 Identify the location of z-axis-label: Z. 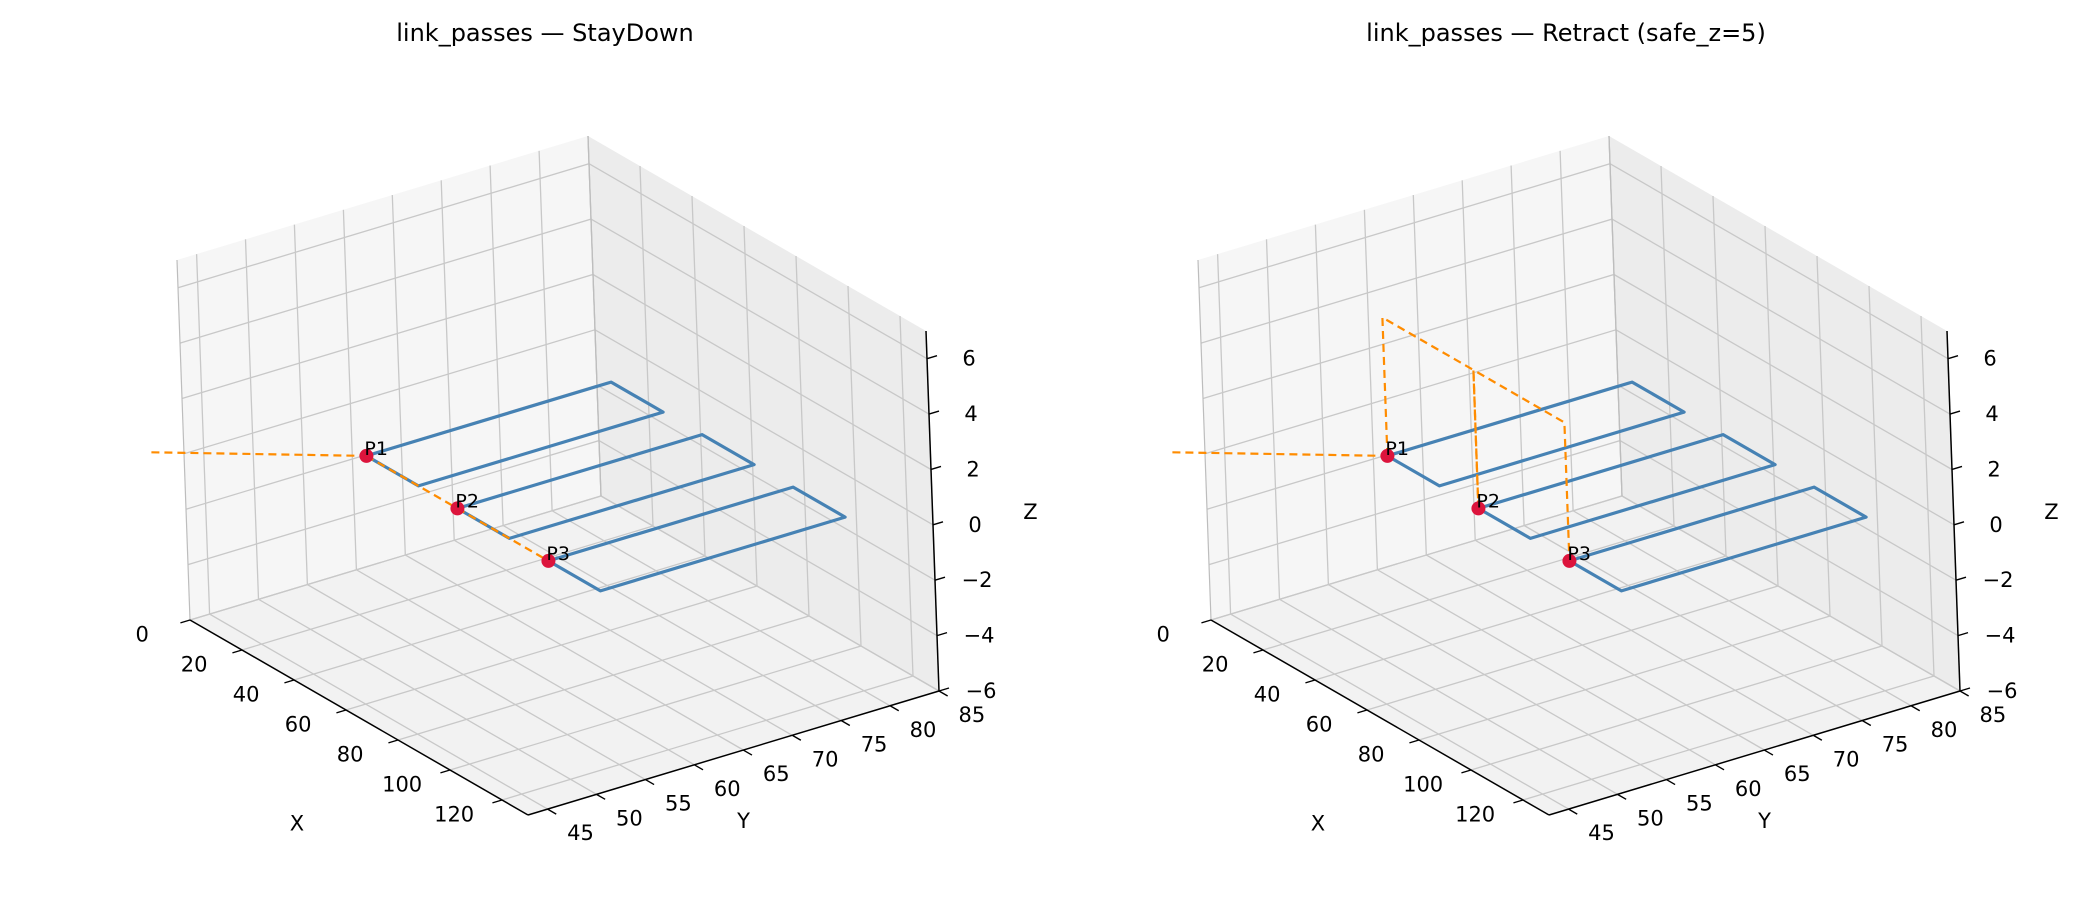
(2051, 512).